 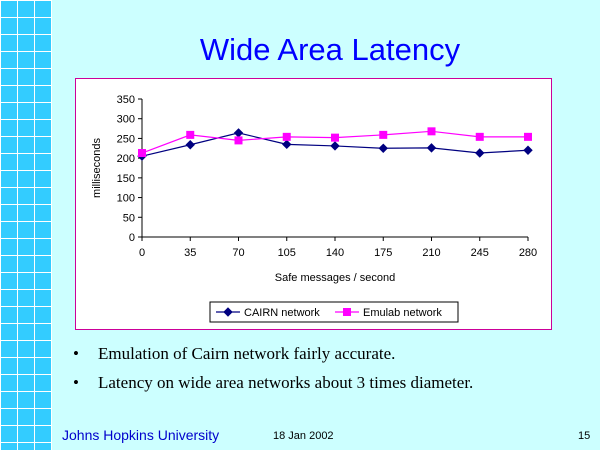 I want to click on legend-box, so click(x=334, y=312).